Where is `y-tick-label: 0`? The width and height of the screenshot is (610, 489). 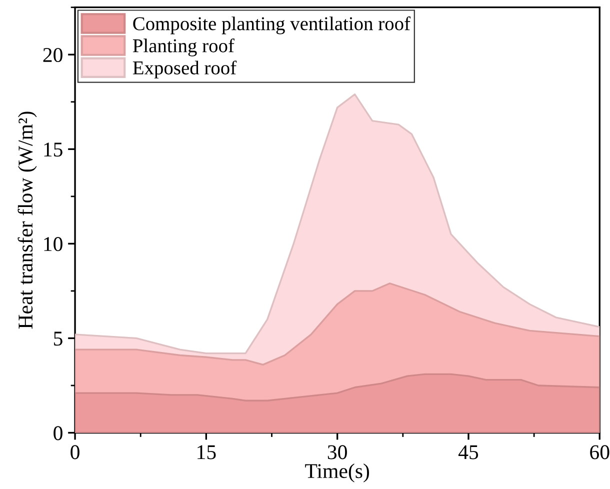 y-tick-label: 0 is located at coordinates (58, 433).